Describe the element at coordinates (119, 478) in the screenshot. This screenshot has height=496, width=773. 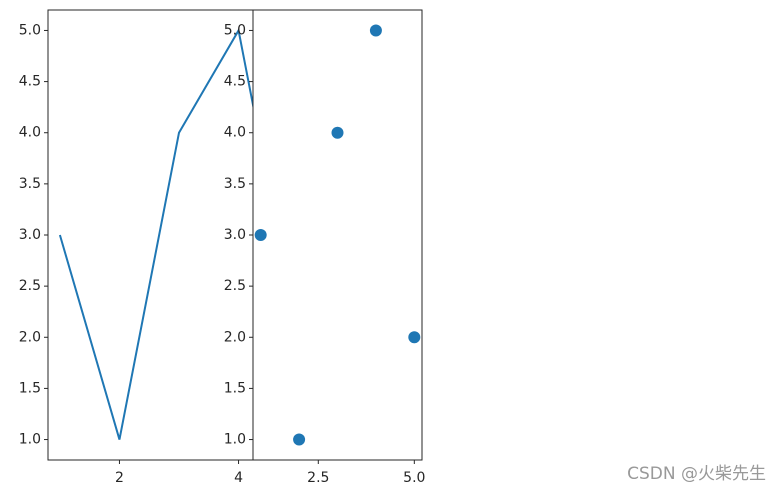
I see `x-tick-label: 2` at that location.